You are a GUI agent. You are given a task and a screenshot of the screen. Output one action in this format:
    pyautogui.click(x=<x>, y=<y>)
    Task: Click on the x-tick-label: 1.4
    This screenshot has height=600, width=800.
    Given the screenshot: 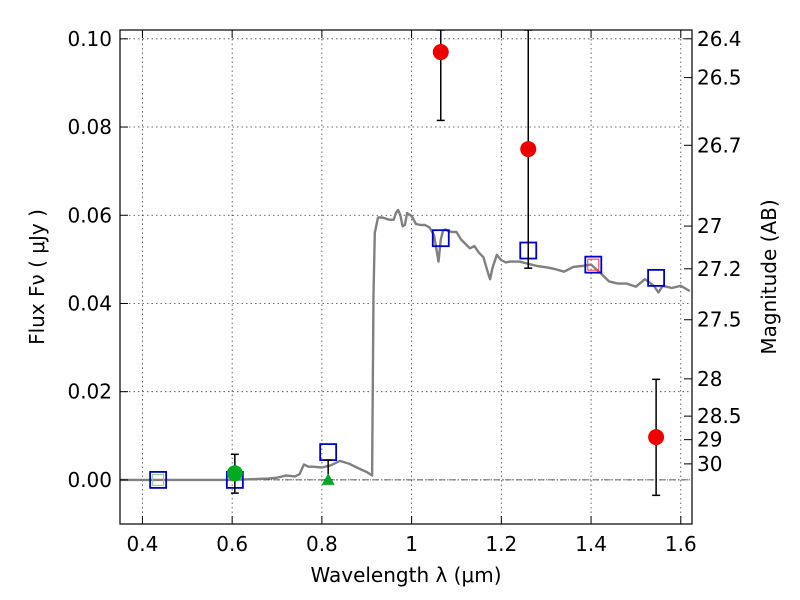 What is the action you would take?
    pyautogui.click(x=591, y=544)
    